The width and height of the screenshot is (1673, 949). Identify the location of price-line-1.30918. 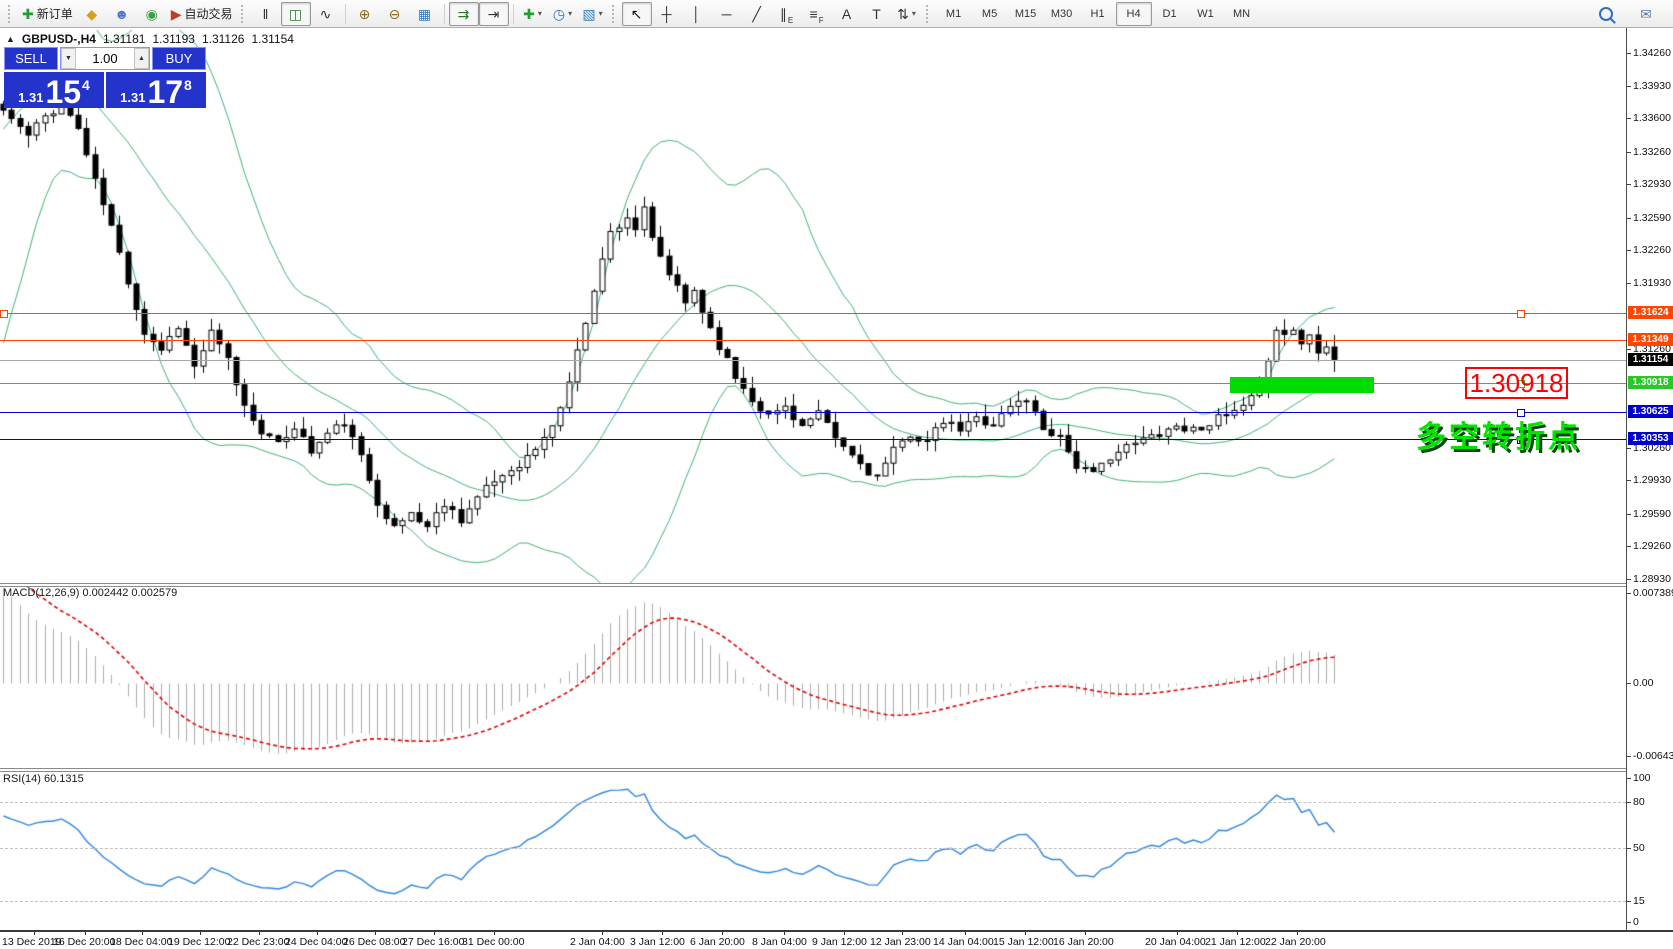
(813, 383).